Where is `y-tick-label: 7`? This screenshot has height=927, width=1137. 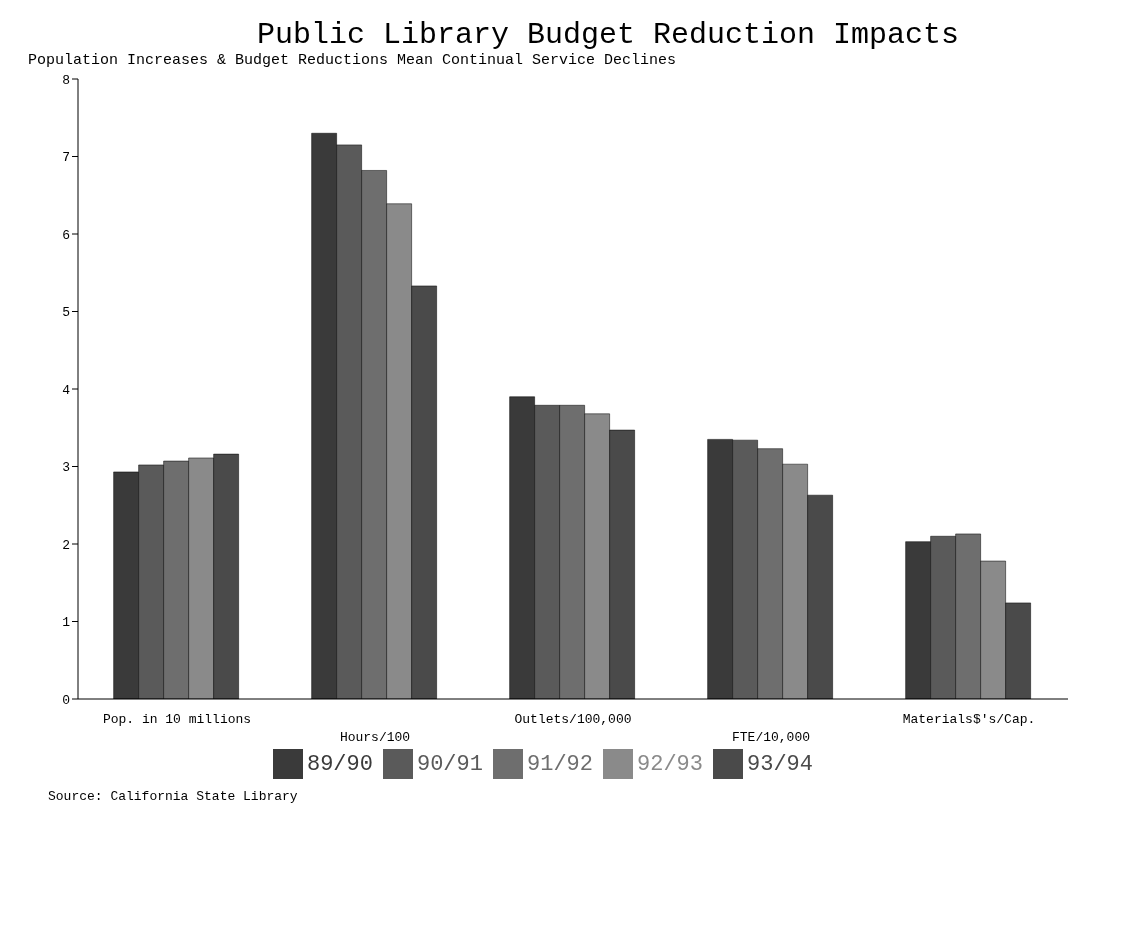
y-tick-label: 7 is located at coordinates (66, 158).